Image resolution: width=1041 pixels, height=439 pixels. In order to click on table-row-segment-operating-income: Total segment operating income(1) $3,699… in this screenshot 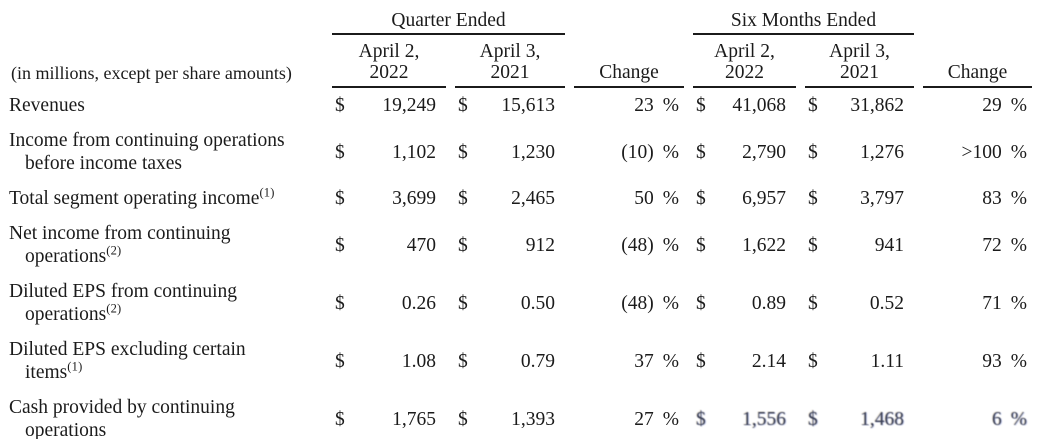, I will do `click(520, 198)`.